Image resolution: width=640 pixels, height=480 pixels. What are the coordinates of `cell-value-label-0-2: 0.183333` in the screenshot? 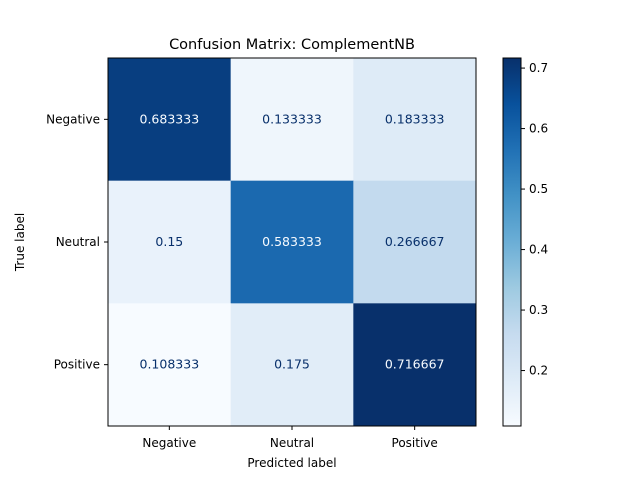 It's located at (415, 118).